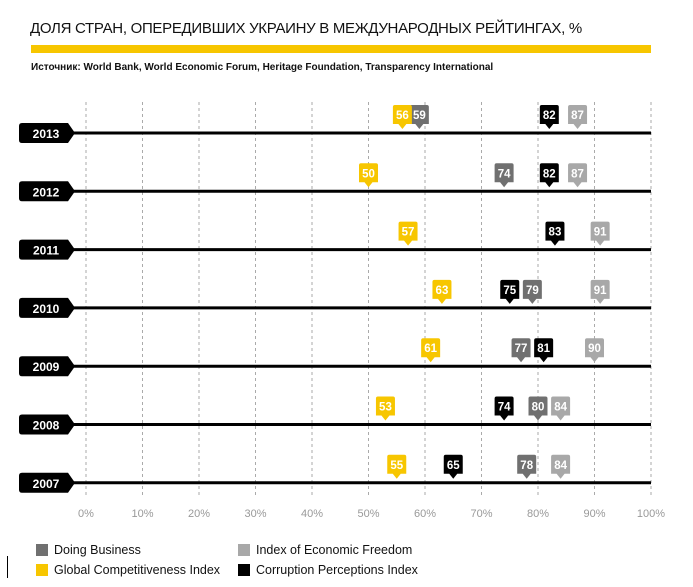 The height and width of the screenshot is (587, 693). I want to click on data-label: 53, so click(385, 408).